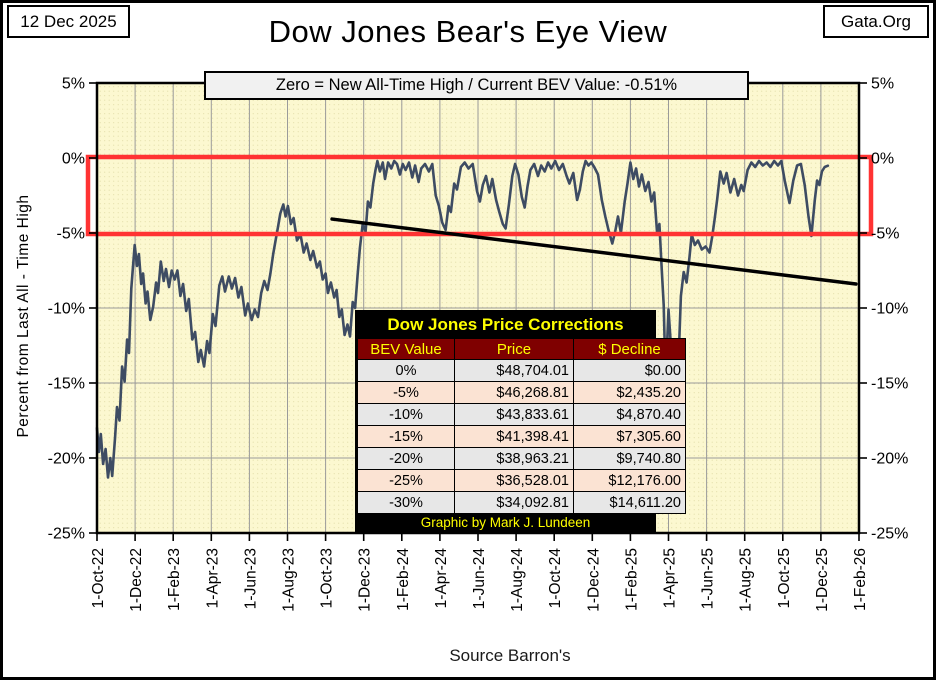 The image size is (936, 680). Describe the element at coordinates (406, 458) in the screenshot. I see `table-cell: -20%` at that location.